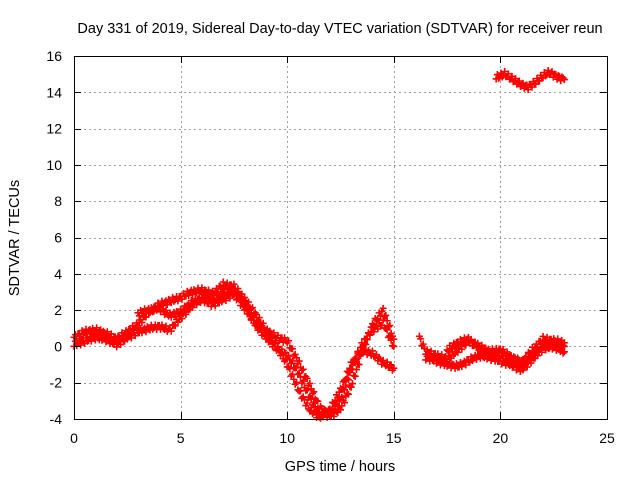  Describe the element at coordinates (501, 438) in the screenshot. I see `x-tick-label: 20` at that location.